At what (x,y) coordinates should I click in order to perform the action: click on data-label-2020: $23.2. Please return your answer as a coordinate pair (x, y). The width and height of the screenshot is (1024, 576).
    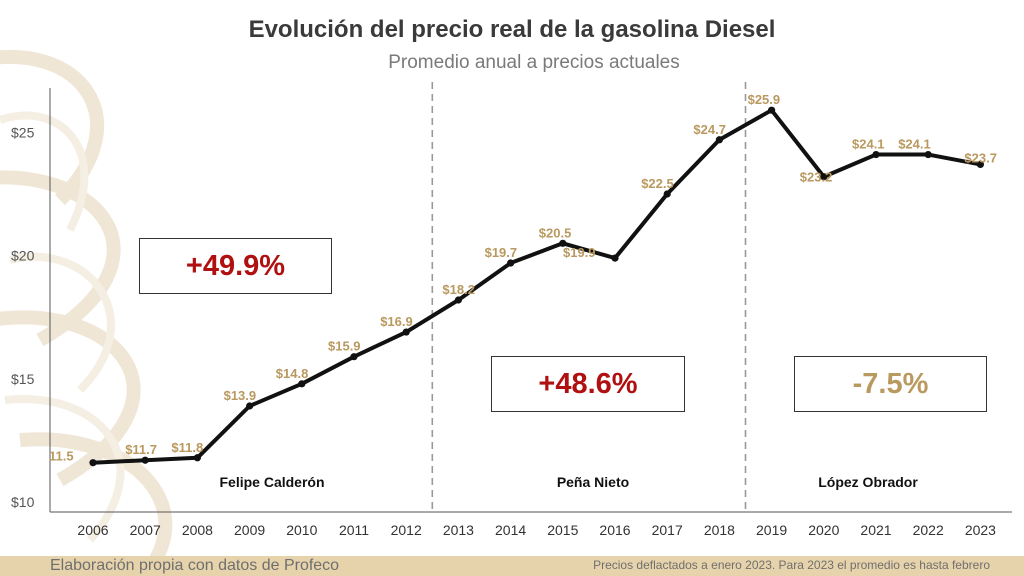
    Looking at the image, I should click on (816, 177).